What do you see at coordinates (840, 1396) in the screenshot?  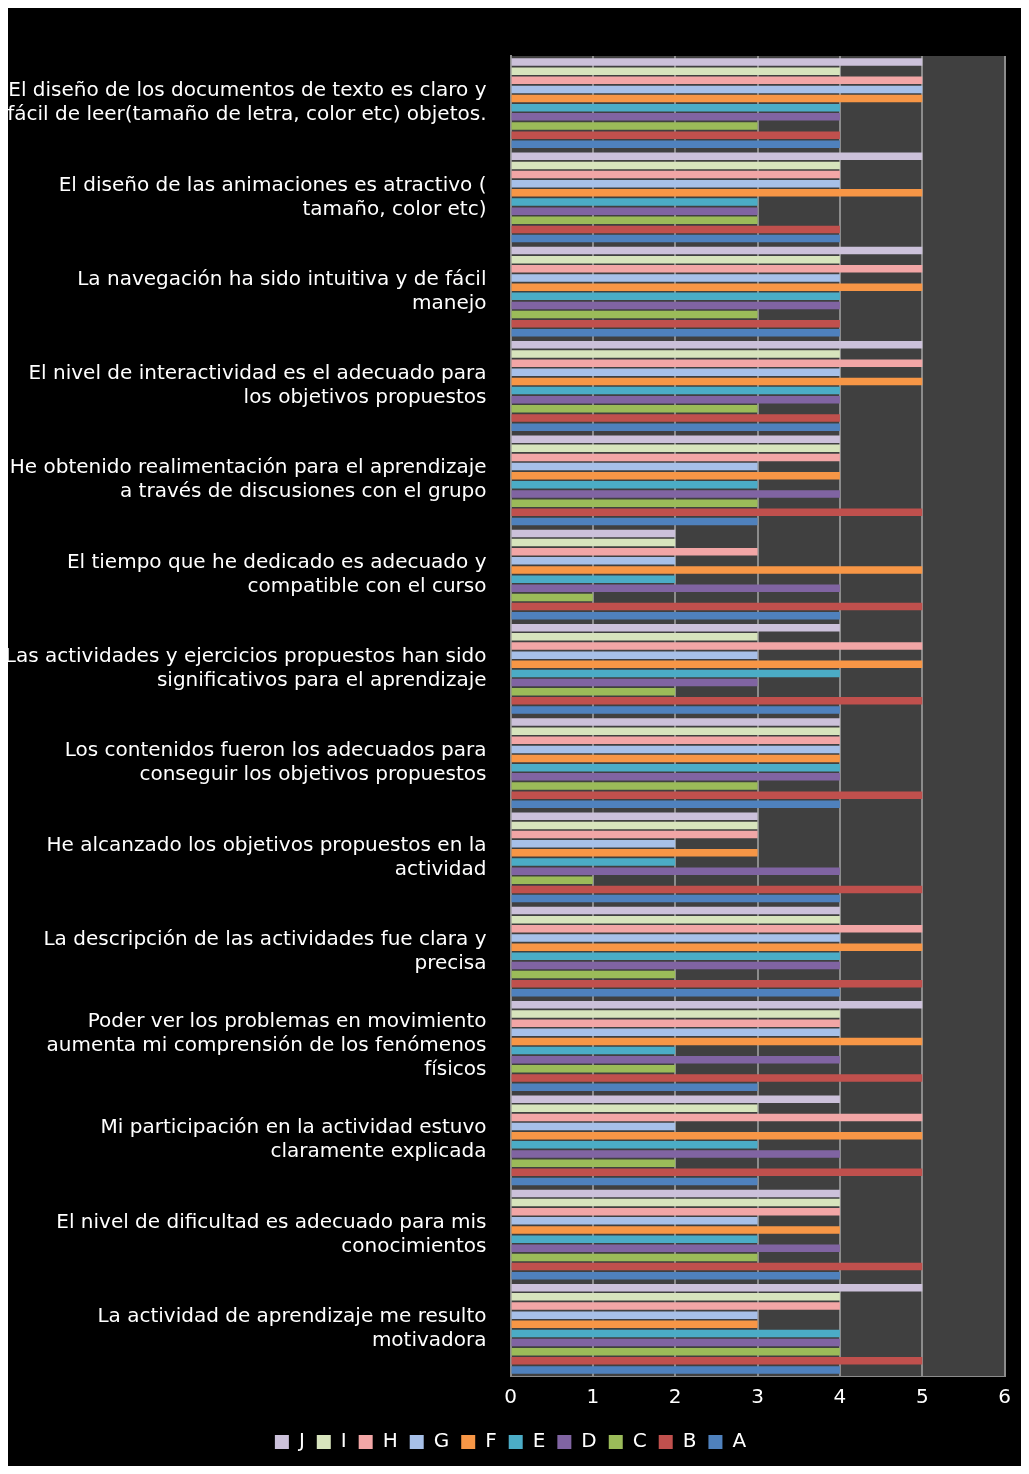 I see `x-tick-label: 4` at bounding box center [840, 1396].